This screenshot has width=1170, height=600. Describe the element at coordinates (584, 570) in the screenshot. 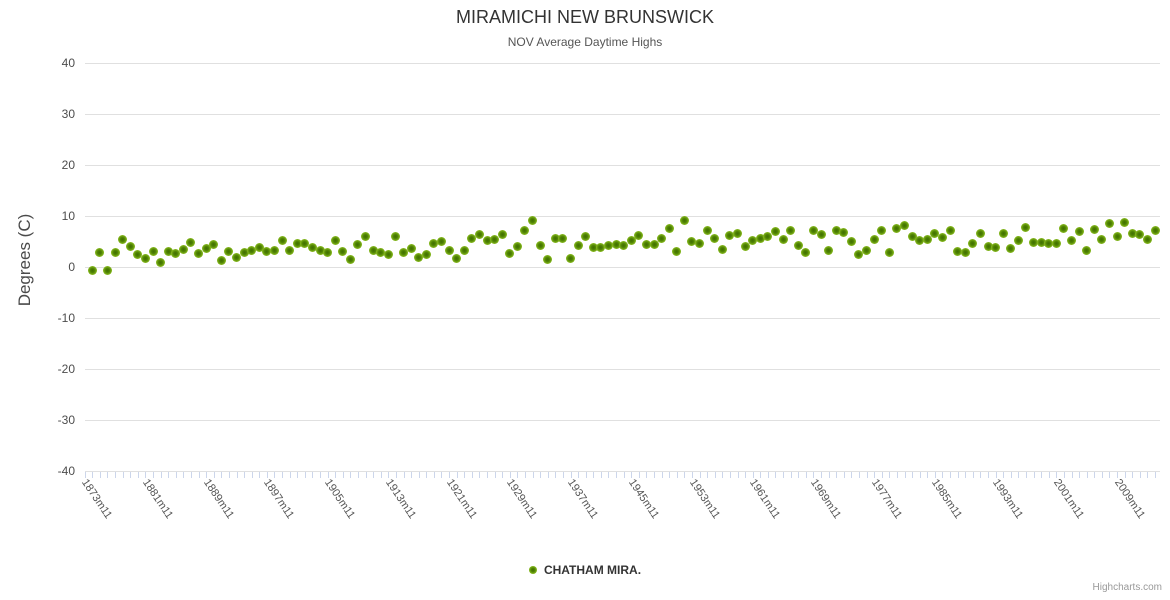

I see `legend-item-chatham-mira: CHATHAM MIRA.` at that location.